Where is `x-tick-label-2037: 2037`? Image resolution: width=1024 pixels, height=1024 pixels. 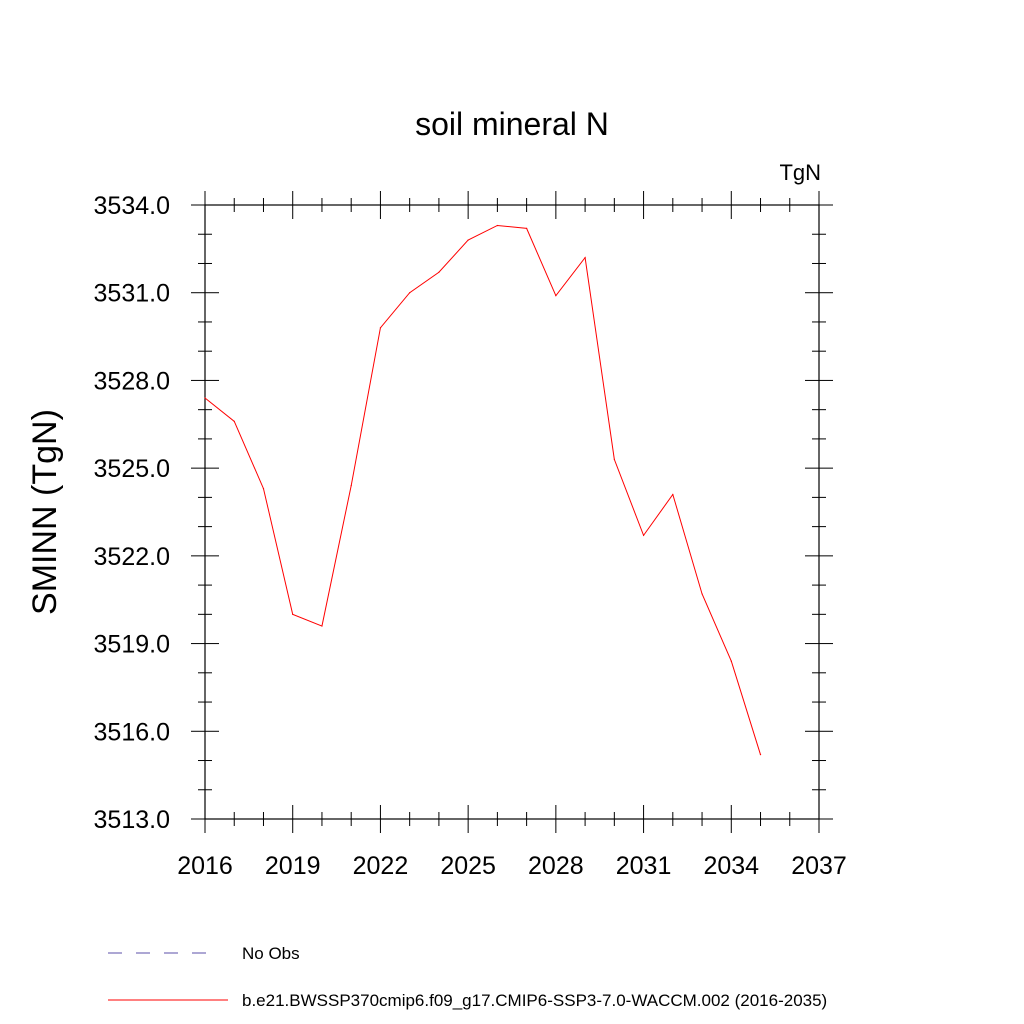
x-tick-label-2037: 2037 is located at coordinates (819, 866).